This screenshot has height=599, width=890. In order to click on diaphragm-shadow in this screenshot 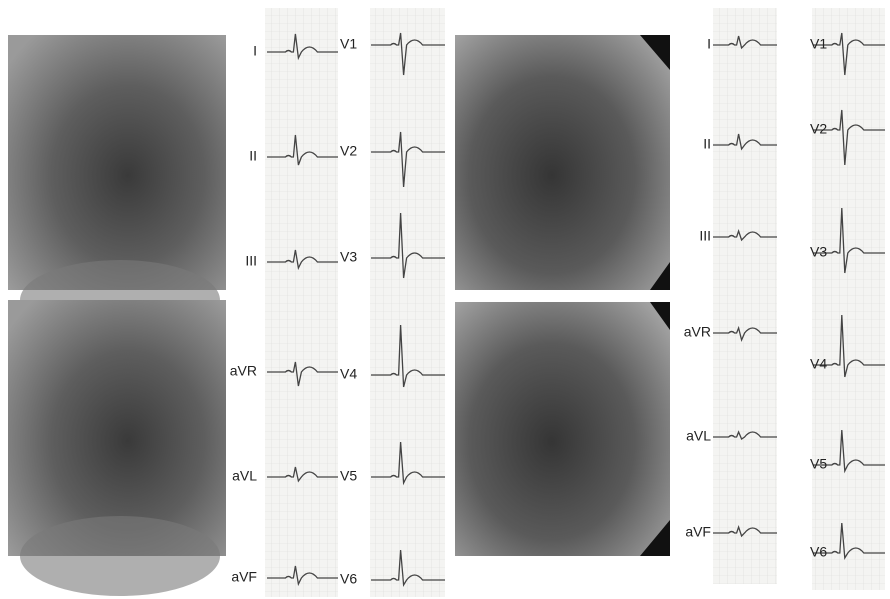, I will do `click(120, 556)`.